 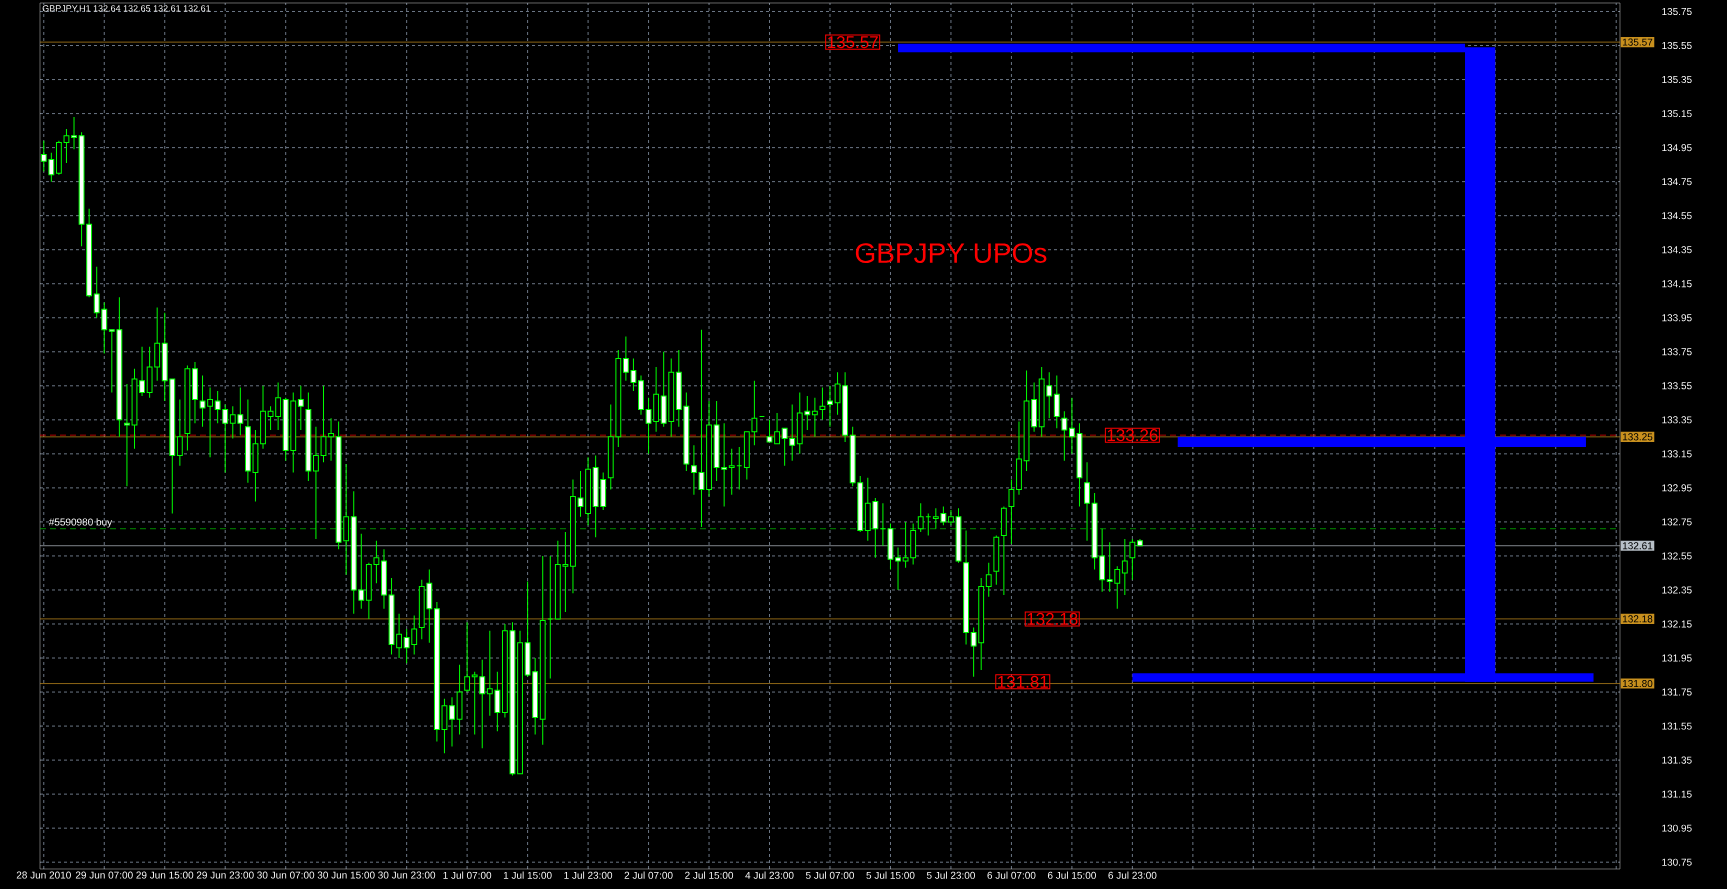 What do you see at coordinates (1637, 42) in the screenshot?
I see `ref-line-label: 135.57` at bounding box center [1637, 42].